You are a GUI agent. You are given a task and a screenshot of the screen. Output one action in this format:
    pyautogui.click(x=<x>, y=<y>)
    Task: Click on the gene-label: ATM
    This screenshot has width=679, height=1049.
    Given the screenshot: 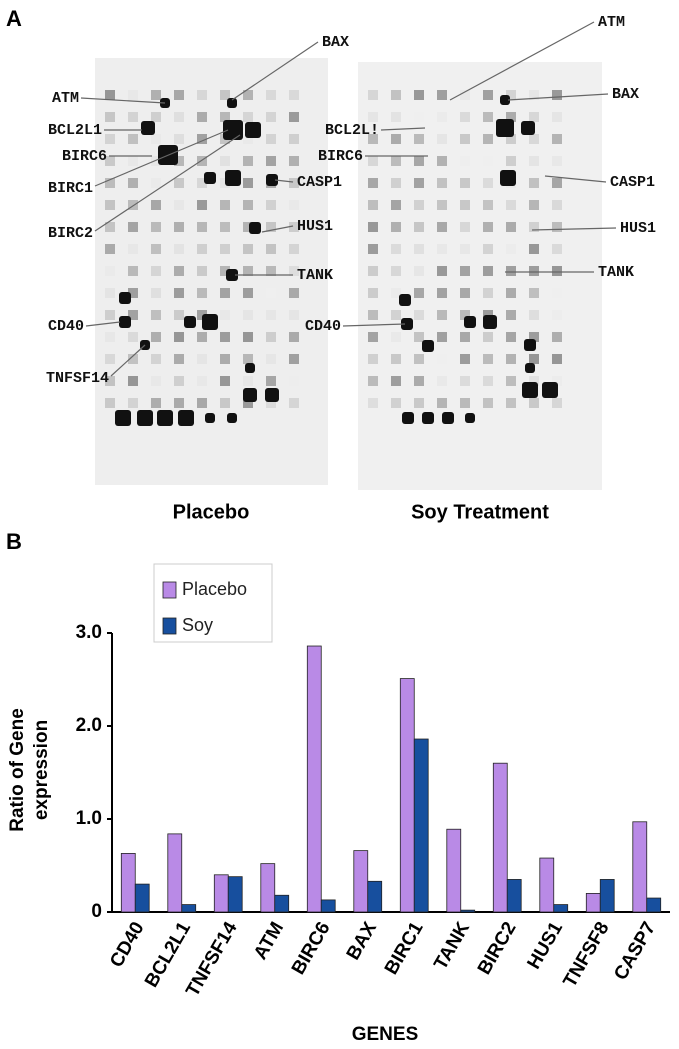 What is the action you would take?
    pyautogui.click(x=611, y=22)
    